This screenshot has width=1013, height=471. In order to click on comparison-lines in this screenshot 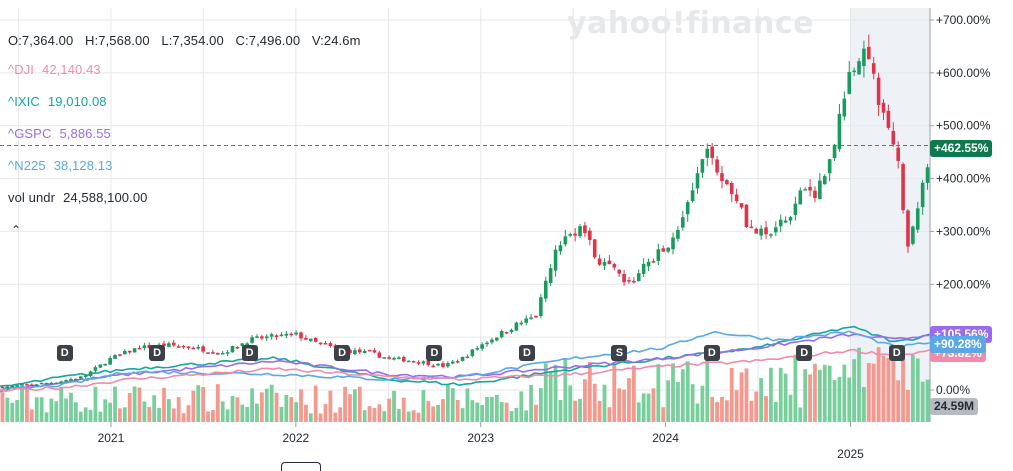, I will do `click(465, 359)`.